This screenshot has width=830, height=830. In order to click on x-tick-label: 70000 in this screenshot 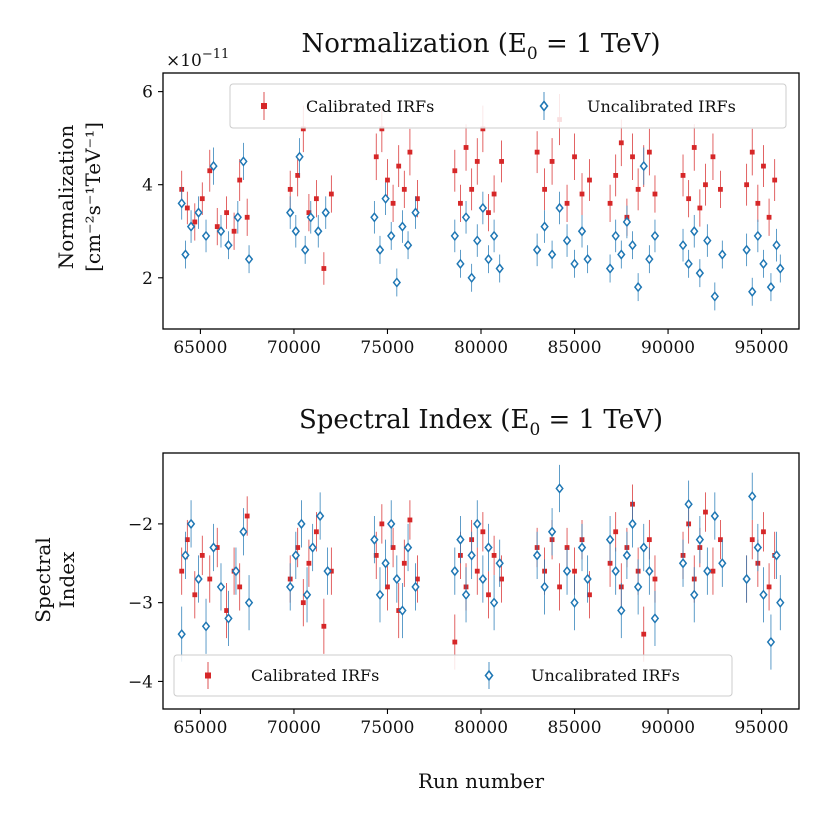, I will do `click(294, 728)`.